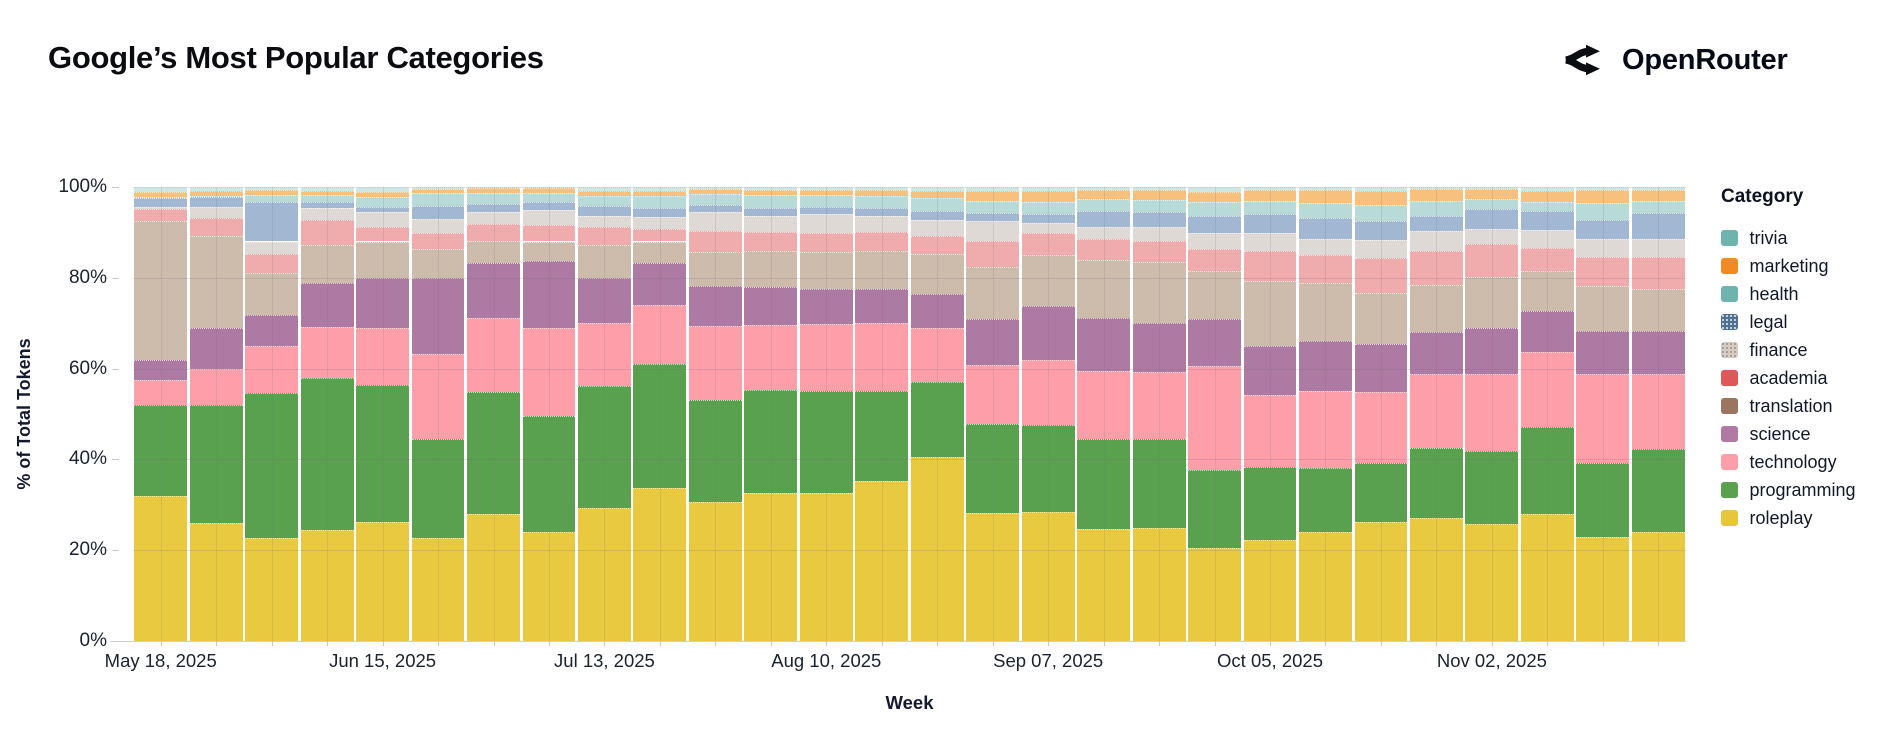  What do you see at coordinates (1214, 414) in the screenshot?
I see `bar-week-Sep 28, 2025` at bounding box center [1214, 414].